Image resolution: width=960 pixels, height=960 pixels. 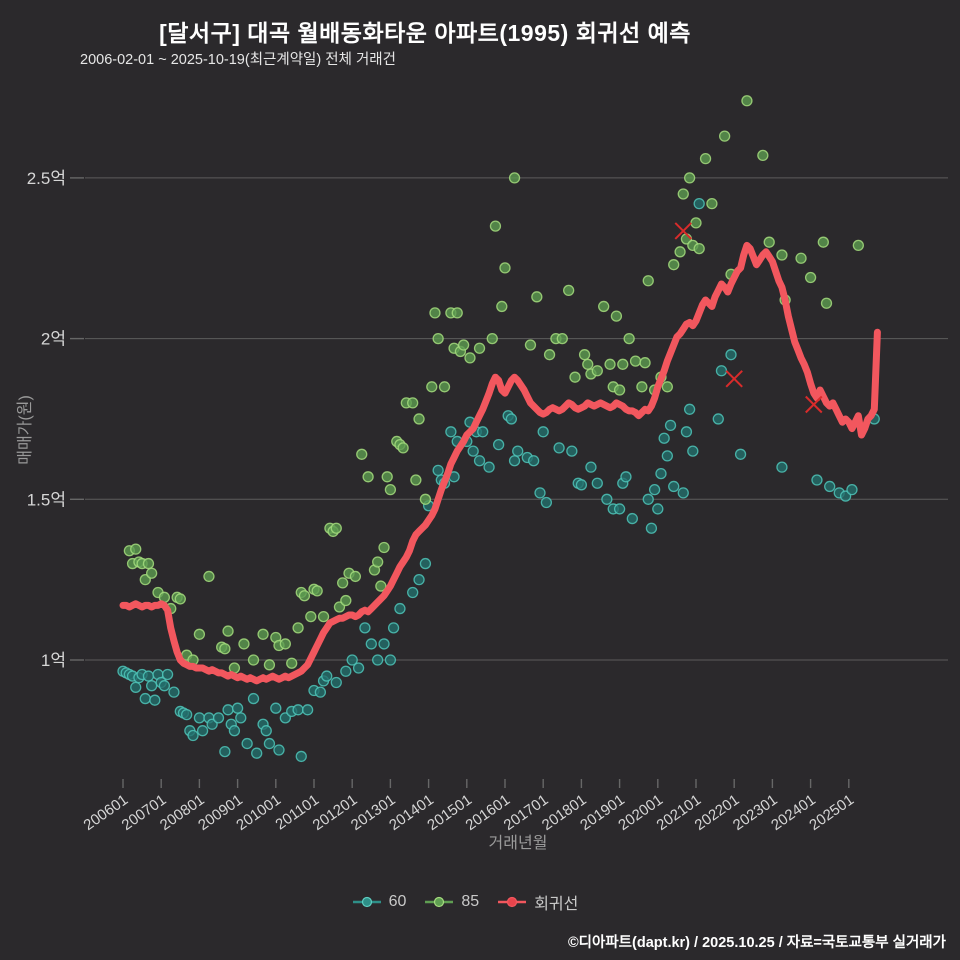 What do you see at coordinates (512, 902) in the screenshot?
I see `legend-marker-regression-icon` at bounding box center [512, 902].